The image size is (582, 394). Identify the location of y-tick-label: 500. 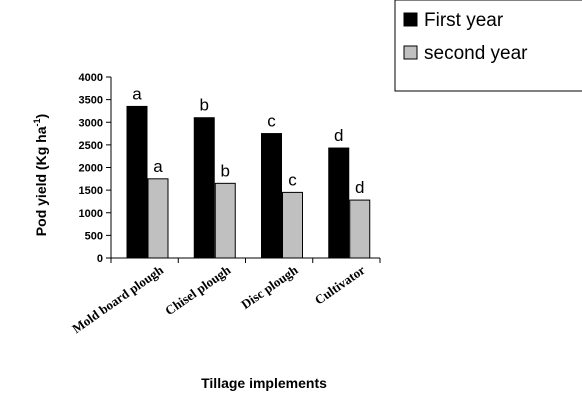
(94, 236).